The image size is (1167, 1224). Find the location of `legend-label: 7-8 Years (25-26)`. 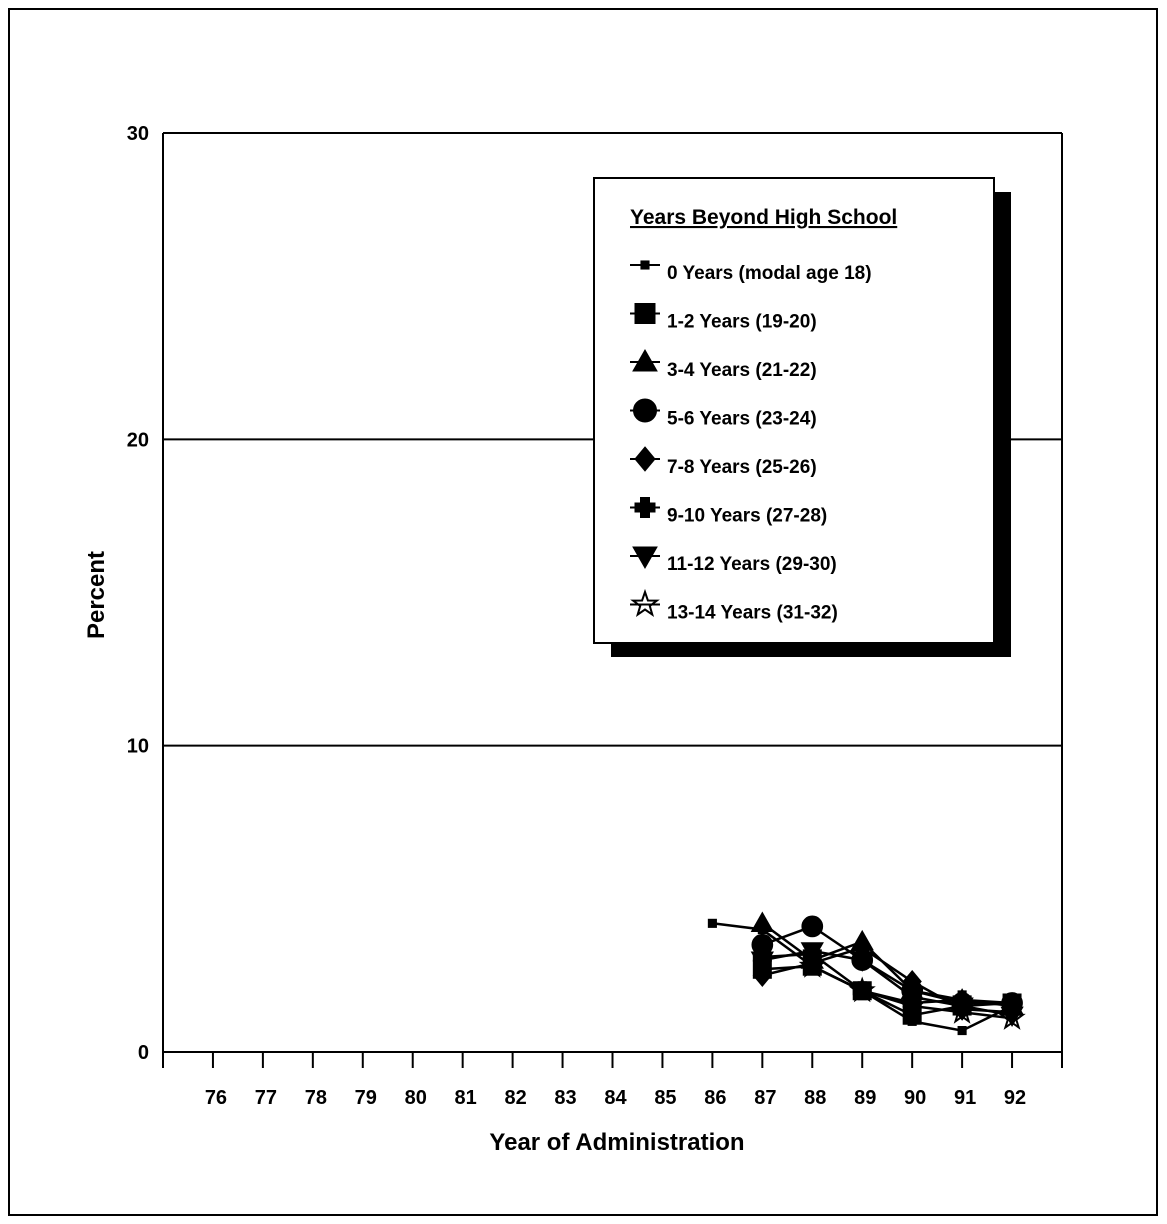

legend-label: 7-8 Years (25-26) is located at coordinates (742, 467).